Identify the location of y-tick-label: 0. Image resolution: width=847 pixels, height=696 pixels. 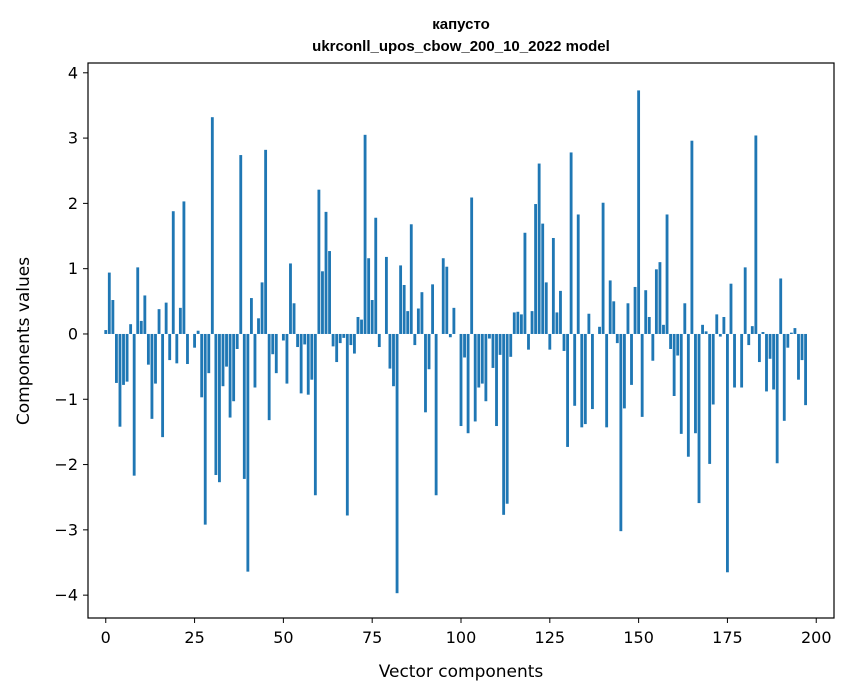
(73, 333).